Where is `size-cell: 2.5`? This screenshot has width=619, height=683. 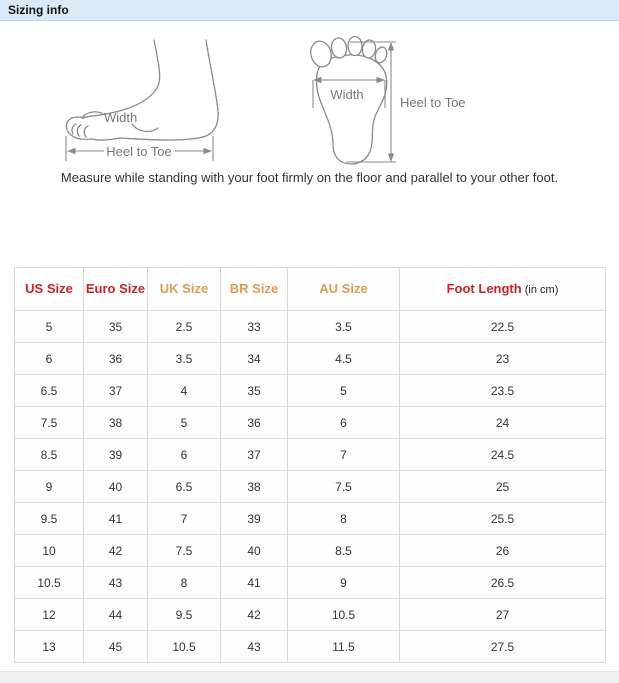 size-cell: 2.5 is located at coordinates (184, 326).